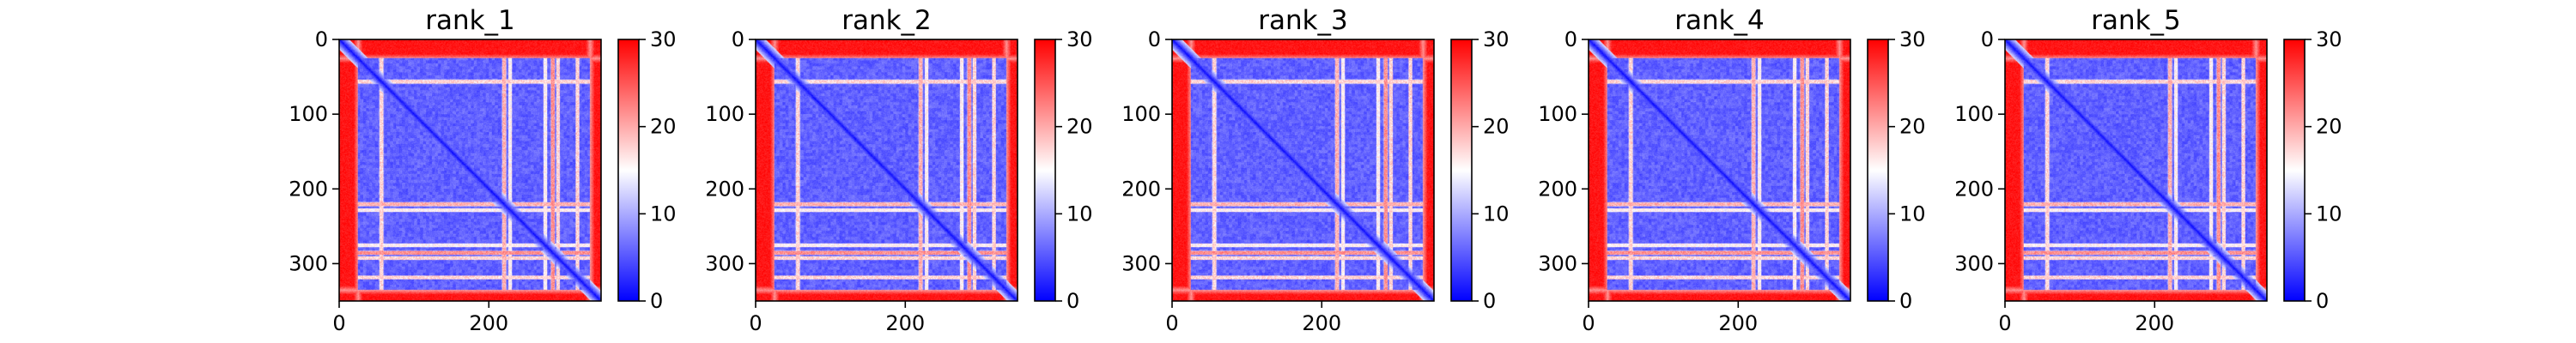  Describe the element at coordinates (886, 20) in the screenshot. I see `panel-title: rank_2` at that location.